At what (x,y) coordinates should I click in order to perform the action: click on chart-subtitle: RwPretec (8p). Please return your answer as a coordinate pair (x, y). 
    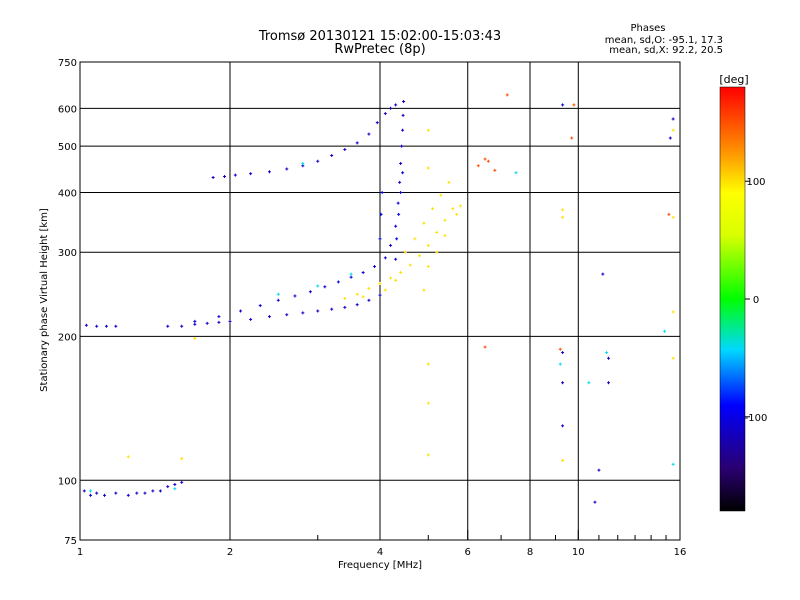
    Looking at the image, I should click on (379, 49).